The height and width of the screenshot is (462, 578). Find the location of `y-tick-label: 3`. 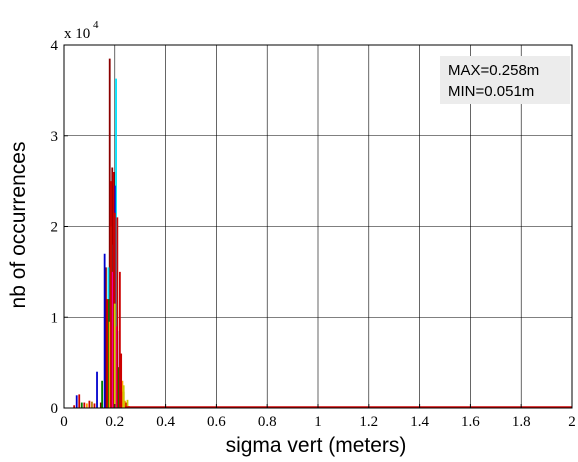

y-tick-label: 3 is located at coordinates (55, 137).